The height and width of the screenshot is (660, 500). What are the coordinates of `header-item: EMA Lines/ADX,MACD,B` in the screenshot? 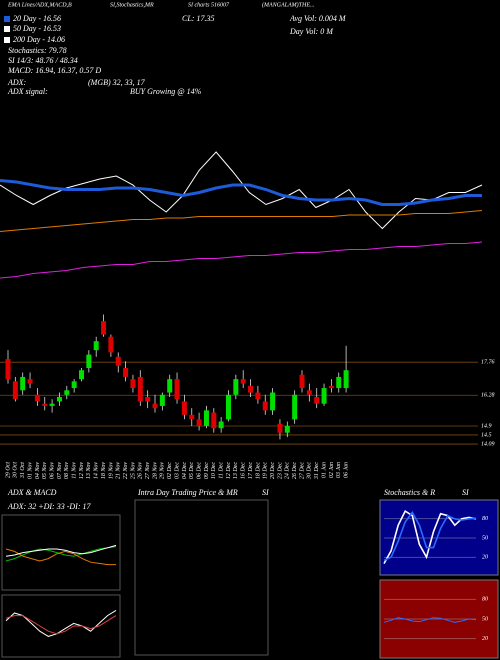 It's located at (39, 5).